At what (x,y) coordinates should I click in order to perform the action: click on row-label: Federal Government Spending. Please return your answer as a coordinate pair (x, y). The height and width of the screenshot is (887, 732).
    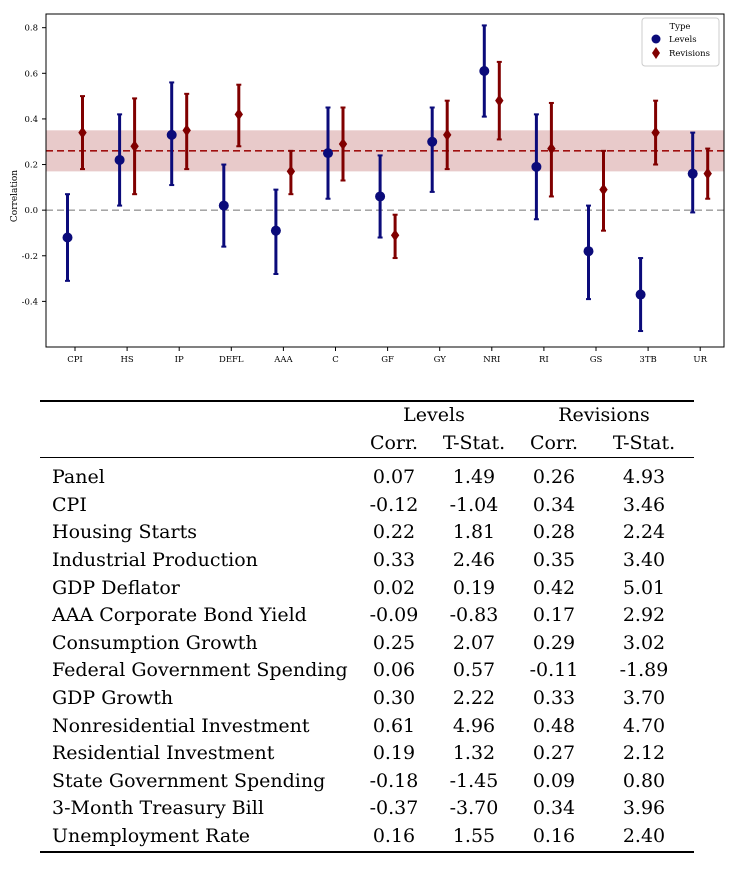
    Looking at the image, I should click on (200, 670).